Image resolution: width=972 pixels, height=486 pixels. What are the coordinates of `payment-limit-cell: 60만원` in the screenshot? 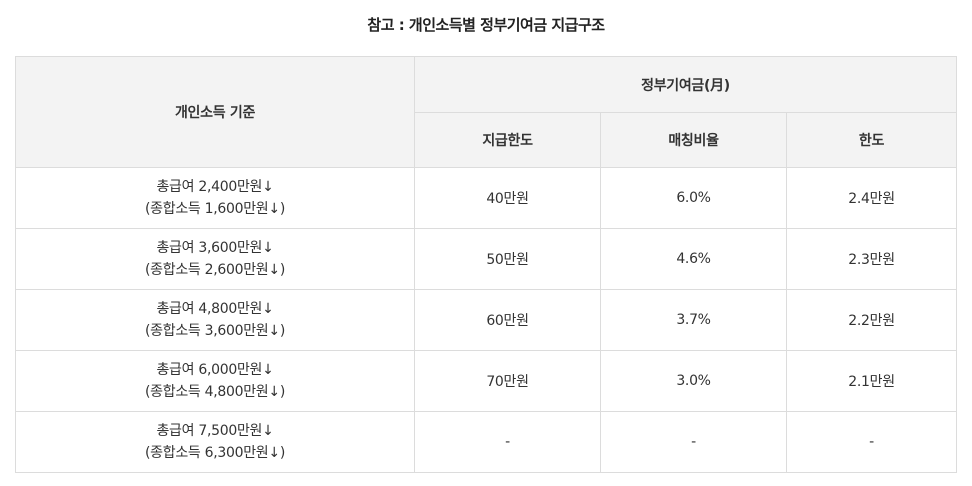 It's located at (507, 320).